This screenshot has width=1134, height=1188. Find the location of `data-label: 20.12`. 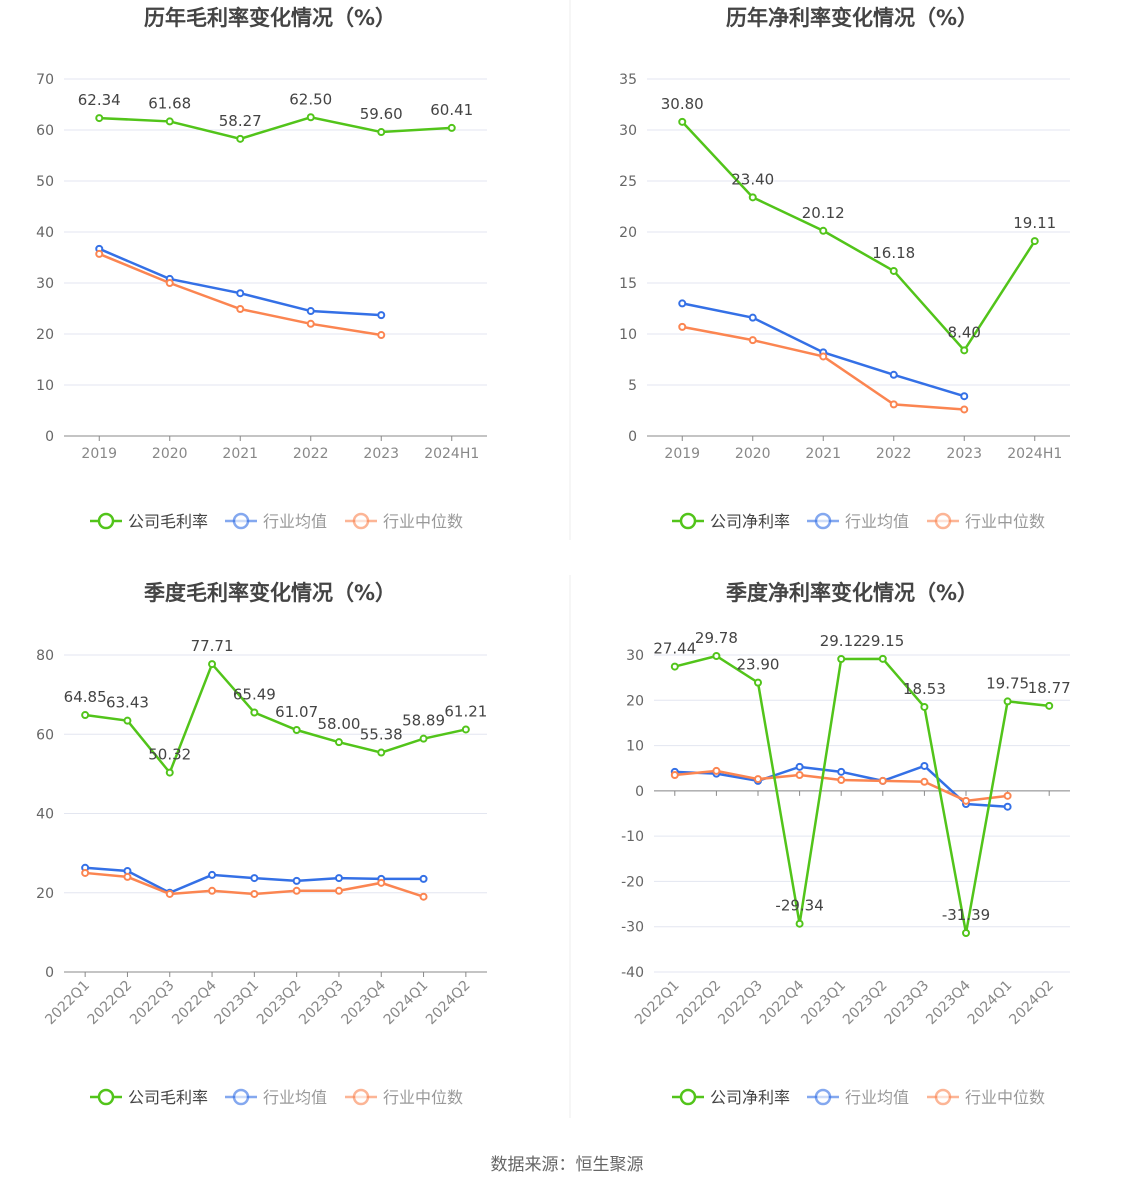

data-label: 20.12 is located at coordinates (823, 213).